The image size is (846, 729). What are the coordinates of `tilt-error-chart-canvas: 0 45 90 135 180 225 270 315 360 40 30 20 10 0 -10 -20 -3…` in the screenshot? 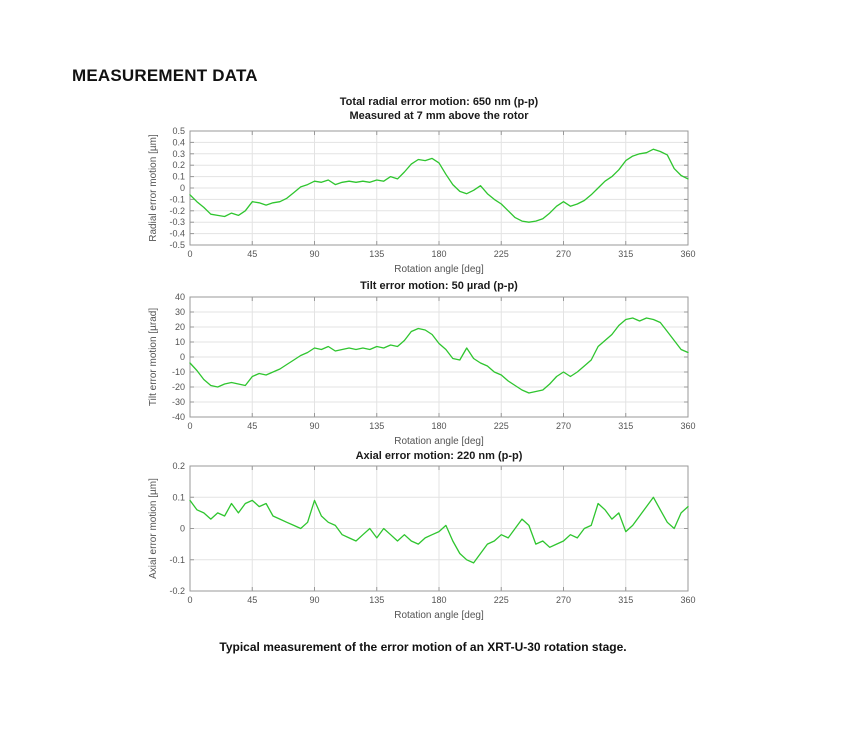 It's located at (422, 363).